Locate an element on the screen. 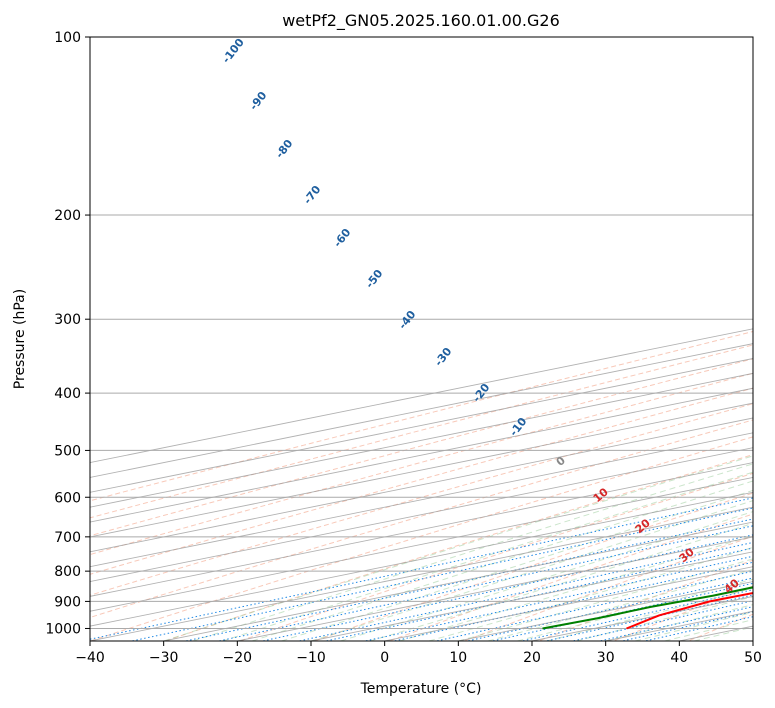  y-tick-label: 600 is located at coordinates (67, 498).